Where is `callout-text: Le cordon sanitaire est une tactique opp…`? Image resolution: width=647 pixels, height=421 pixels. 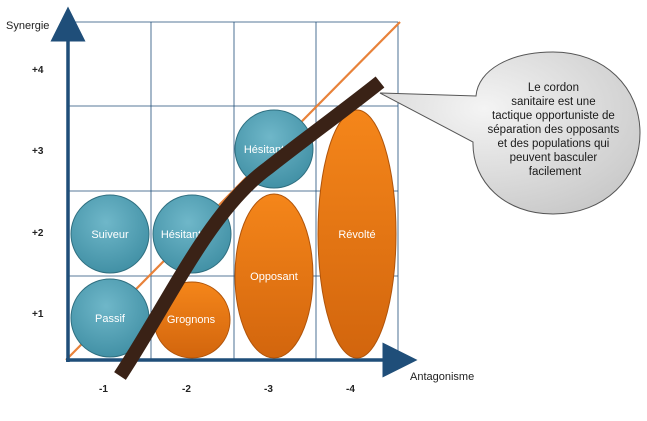 callout-text: Le cordon sanitaire est une tactique opp… is located at coordinates (555, 130).